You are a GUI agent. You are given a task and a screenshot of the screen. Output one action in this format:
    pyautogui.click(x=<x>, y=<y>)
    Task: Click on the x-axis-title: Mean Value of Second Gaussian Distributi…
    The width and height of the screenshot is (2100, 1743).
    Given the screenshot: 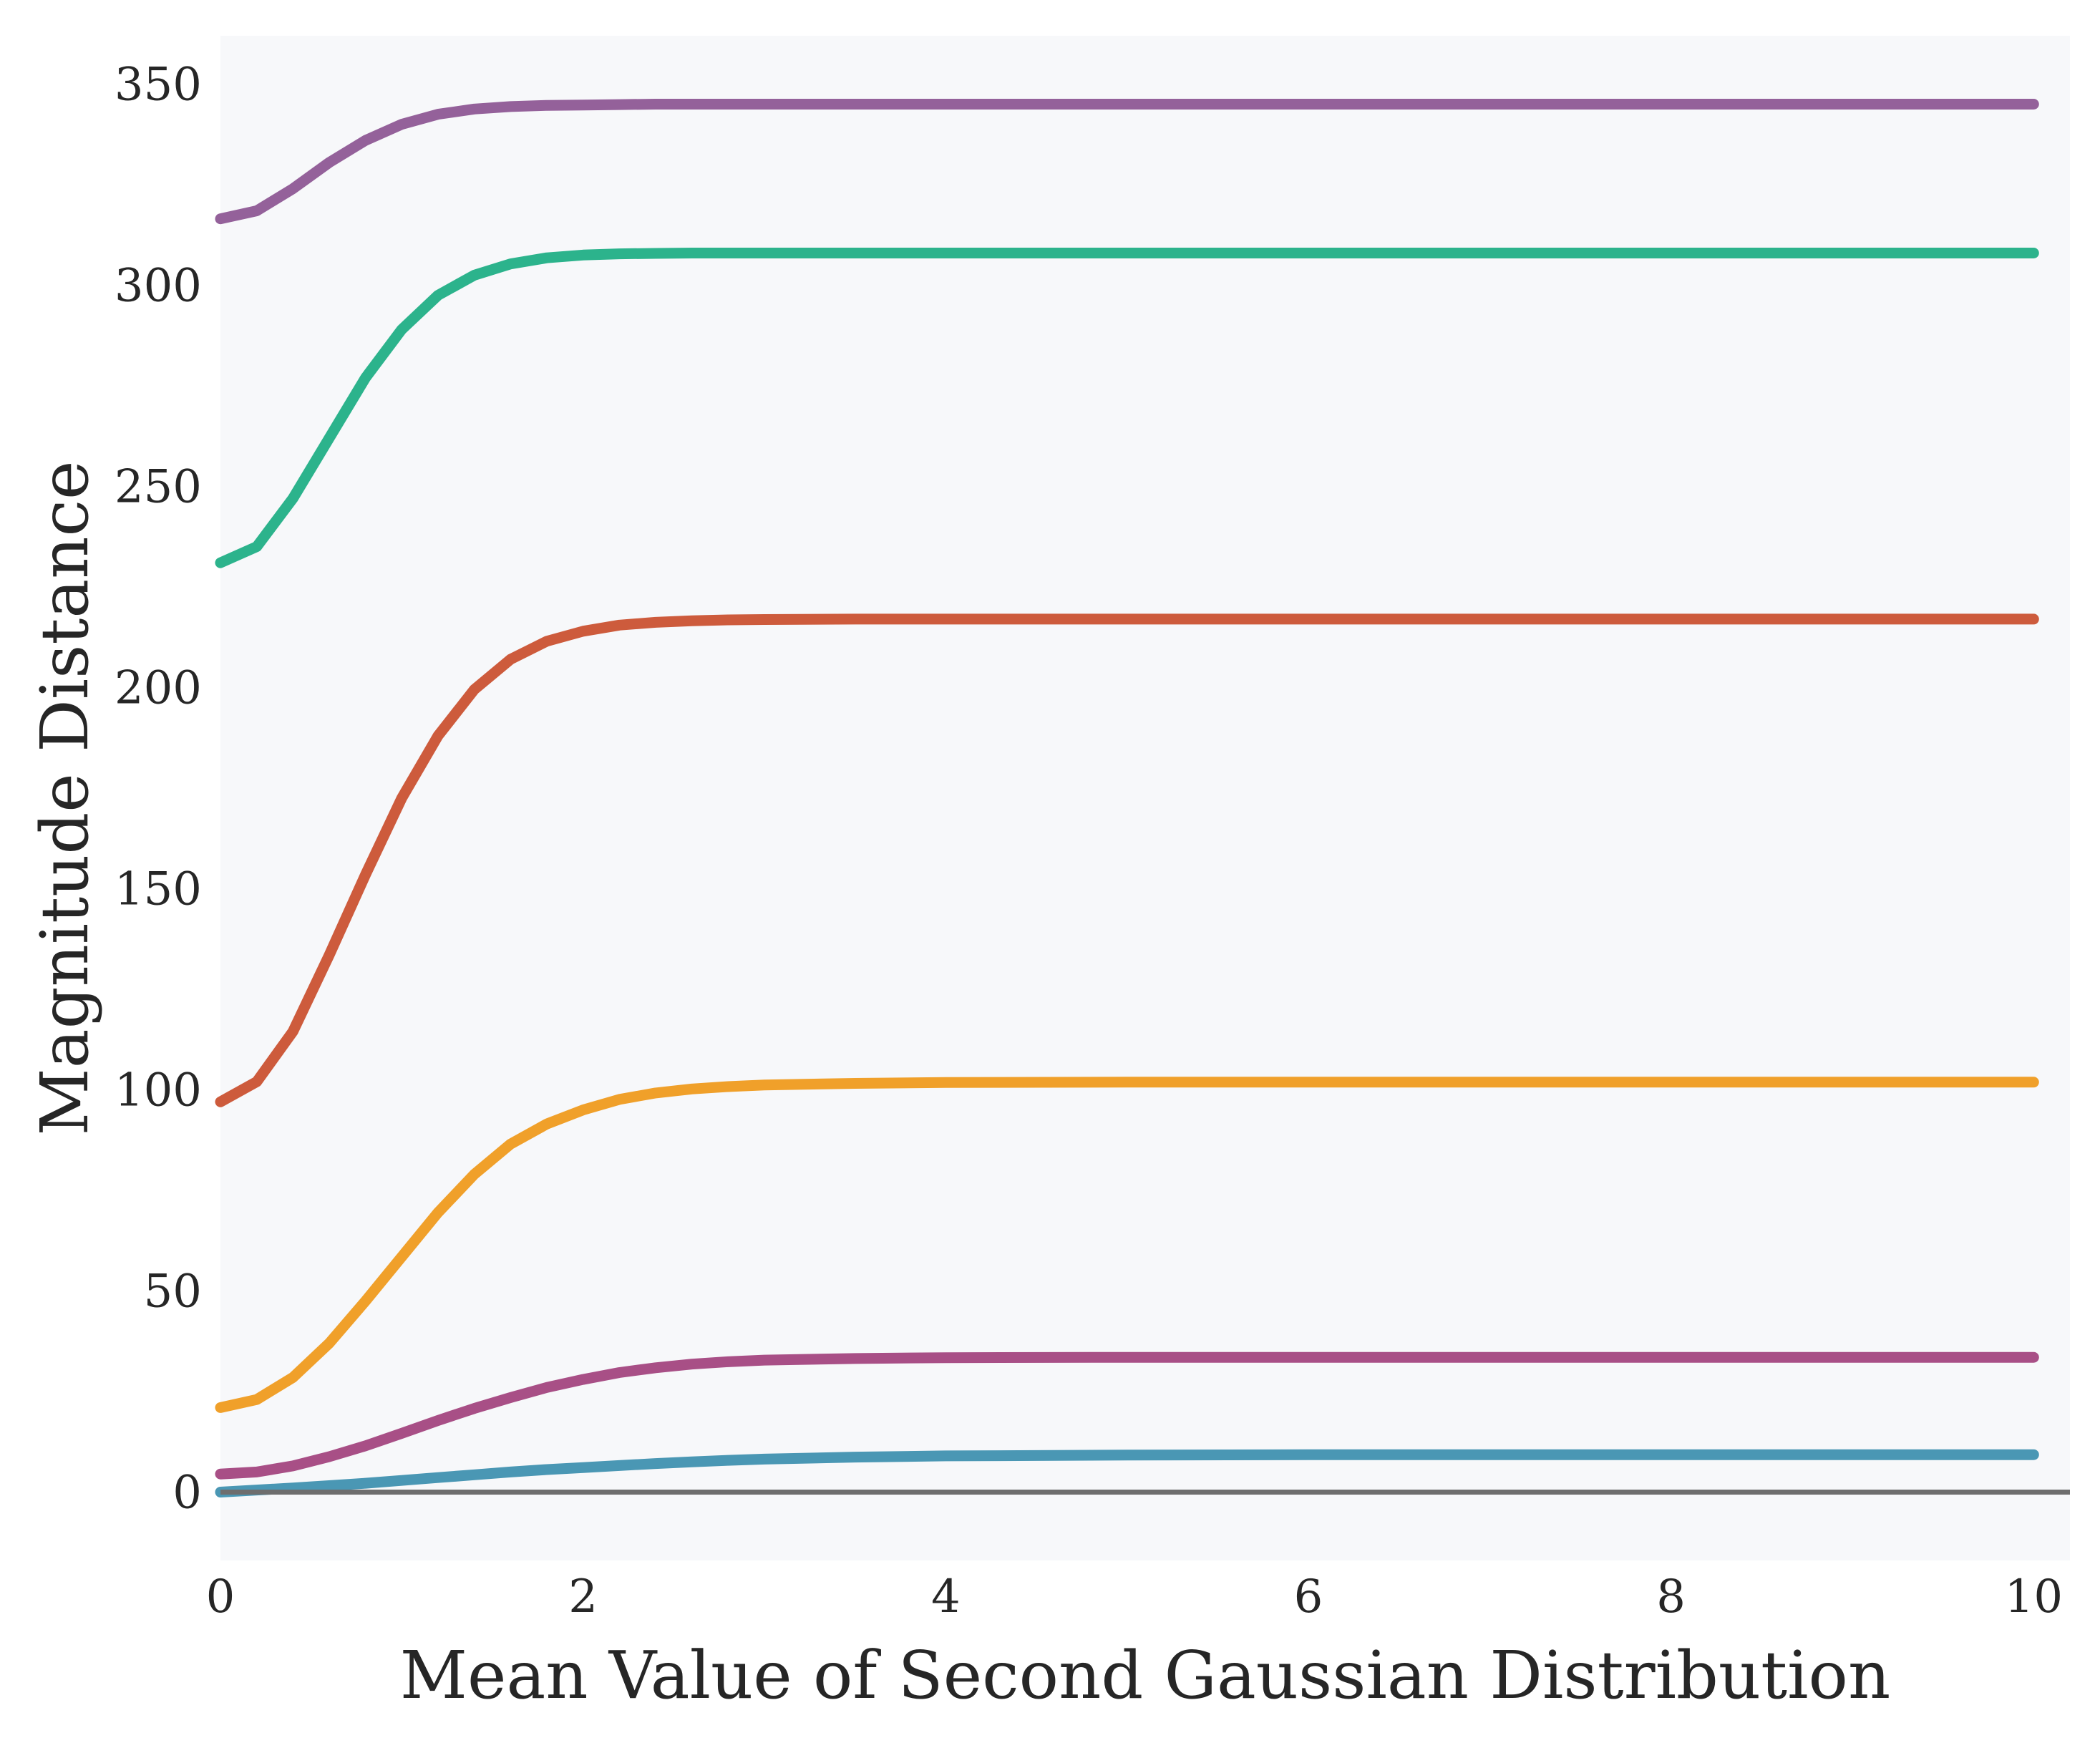 What is the action you would take?
    pyautogui.click(x=1145, y=1675)
    